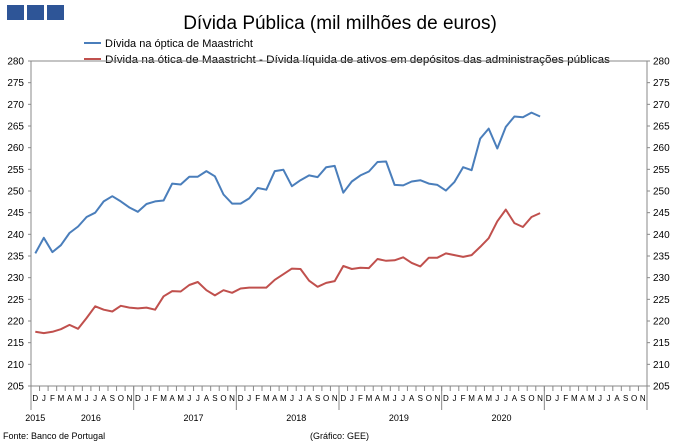 This screenshot has height=448, width=679. Describe the element at coordinates (15, 387) in the screenshot. I see `y-tick-label-left: 205` at that location.